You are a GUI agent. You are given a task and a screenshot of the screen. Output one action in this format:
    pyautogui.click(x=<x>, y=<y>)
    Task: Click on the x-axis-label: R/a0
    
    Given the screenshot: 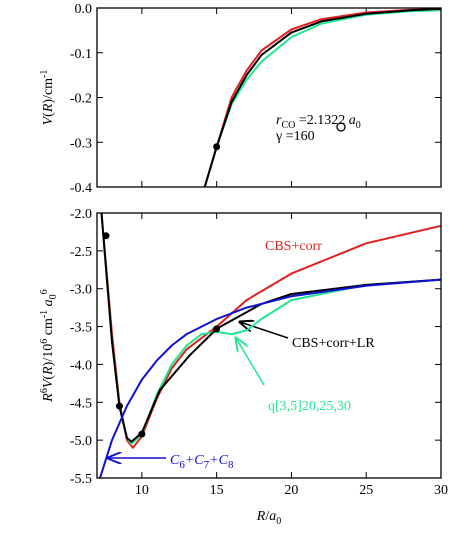 What is the action you would take?
    pyautogui.click(x=268, y=518)
    